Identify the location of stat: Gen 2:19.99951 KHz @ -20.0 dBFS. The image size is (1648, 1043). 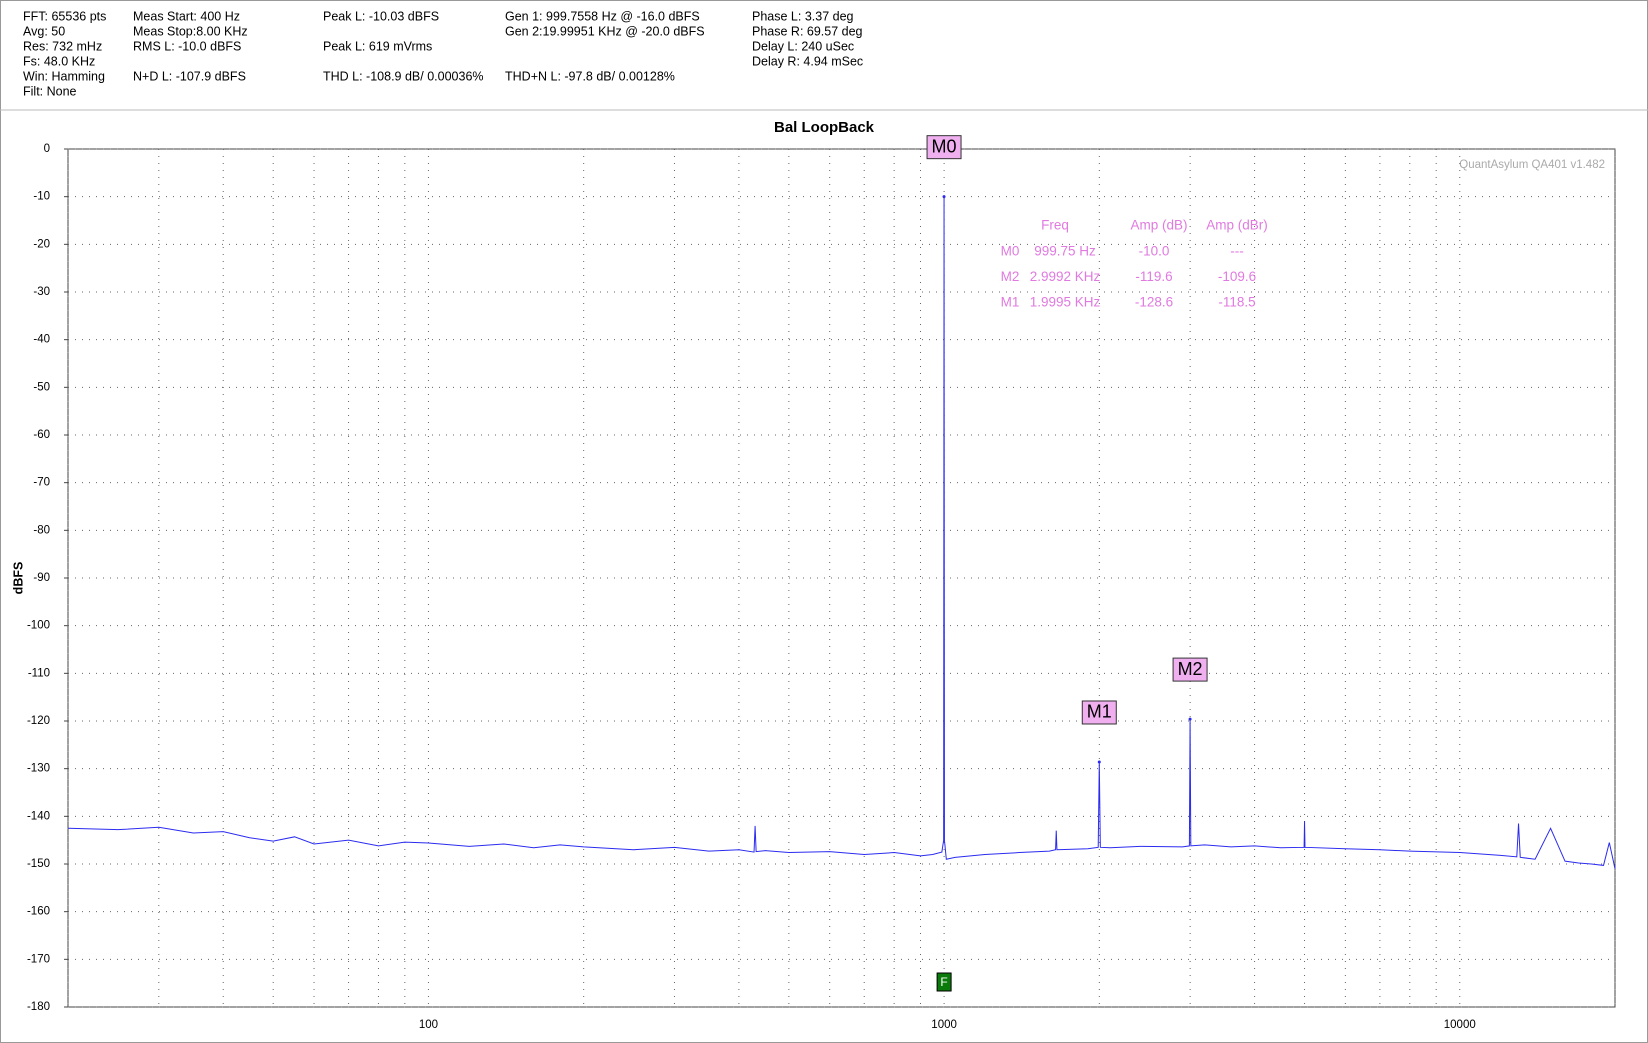
(605, 31).